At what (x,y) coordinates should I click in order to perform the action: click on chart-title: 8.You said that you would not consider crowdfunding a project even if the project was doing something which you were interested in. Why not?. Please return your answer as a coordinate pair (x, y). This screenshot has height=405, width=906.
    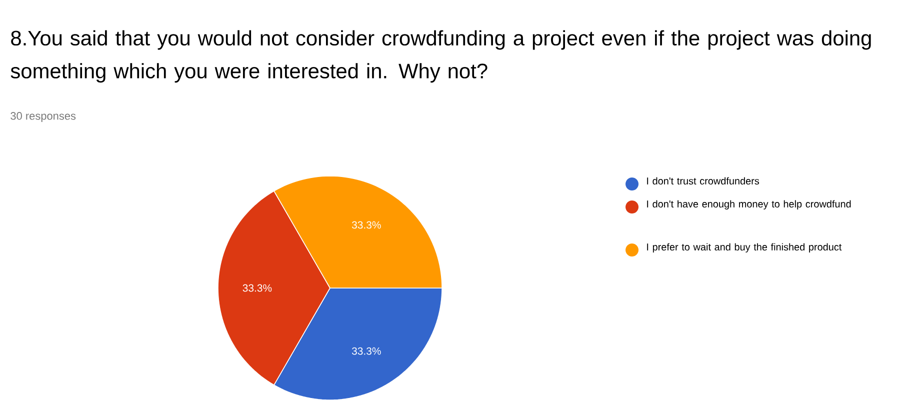
    Looking at the image, I should click on (440, 56).